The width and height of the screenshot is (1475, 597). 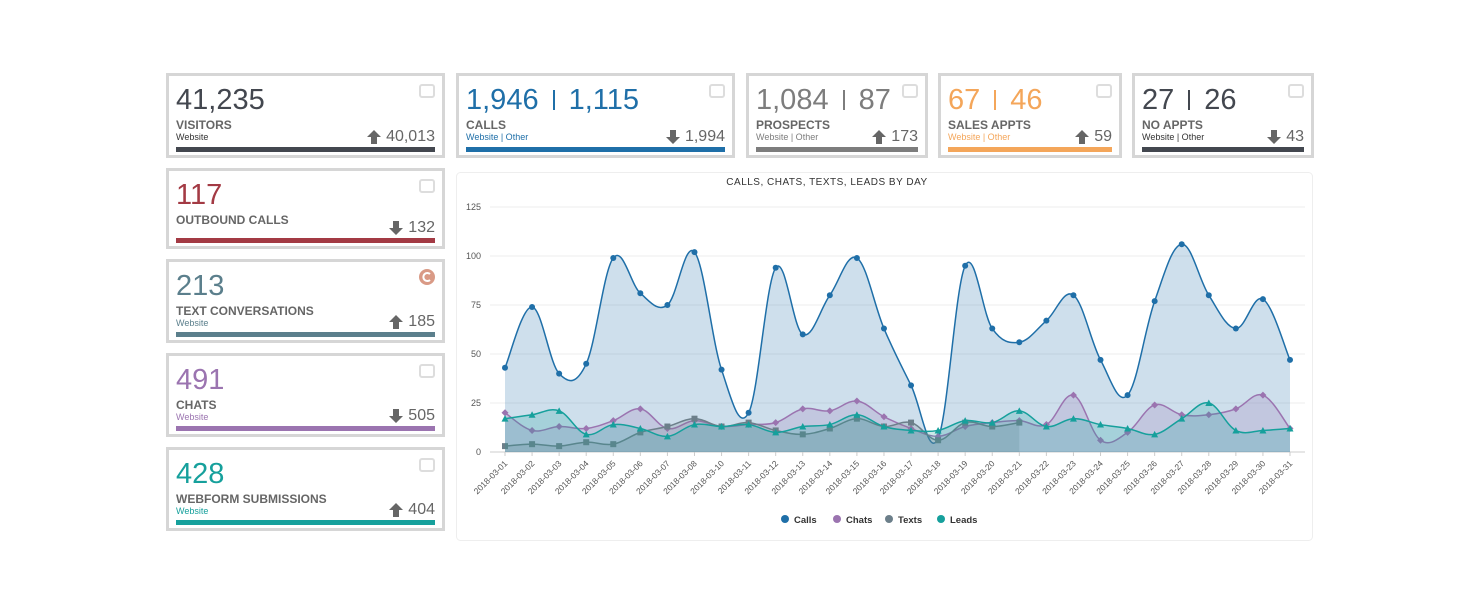 I want to click on kpi-number: 491, so click(x=200, y=380).